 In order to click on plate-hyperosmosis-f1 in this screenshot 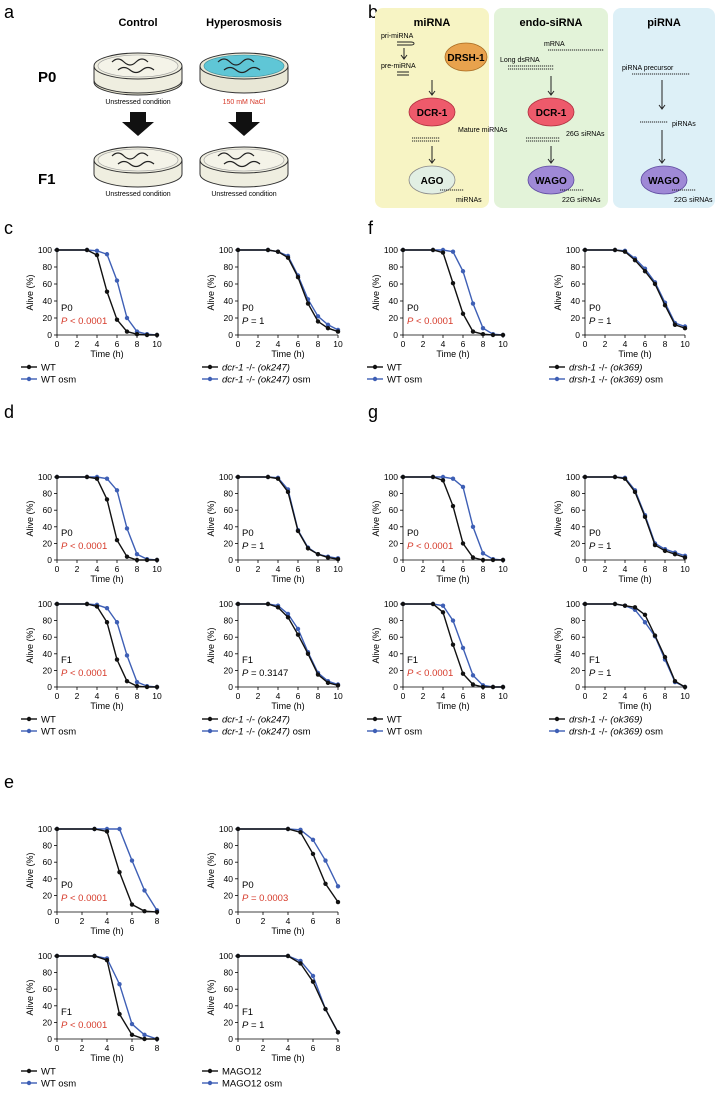, I will do `click(244, 167)`.